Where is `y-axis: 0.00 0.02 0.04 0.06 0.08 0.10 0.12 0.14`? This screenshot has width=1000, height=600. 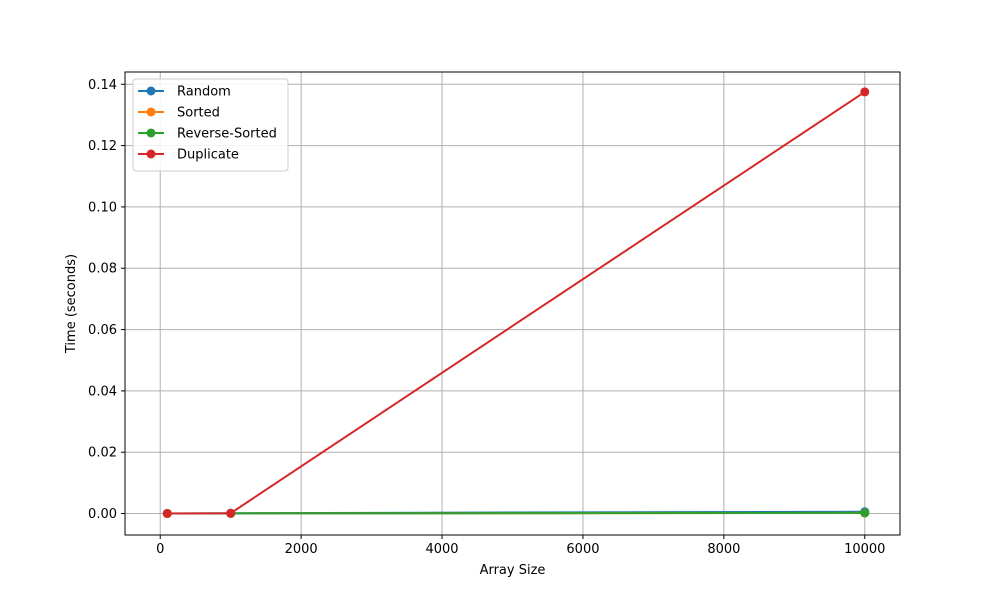
y-axis: 0.00 0.02 0.04 0.06 0.08 0.10 0.12 0.14 is located at coordinates (106, 300).